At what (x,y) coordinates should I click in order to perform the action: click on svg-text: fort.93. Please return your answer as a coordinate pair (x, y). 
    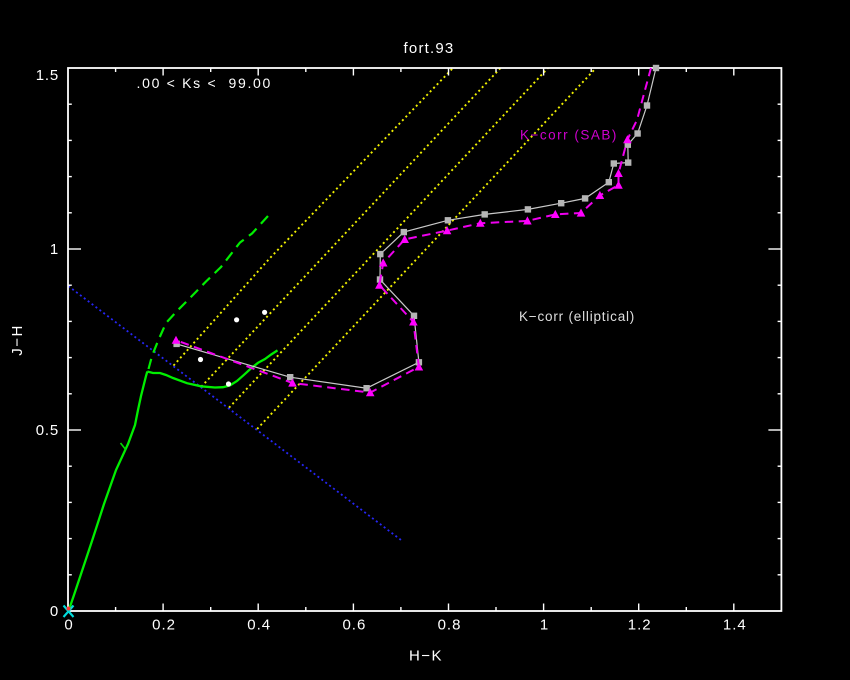
    Looking at the image, I should click on (429, 48).